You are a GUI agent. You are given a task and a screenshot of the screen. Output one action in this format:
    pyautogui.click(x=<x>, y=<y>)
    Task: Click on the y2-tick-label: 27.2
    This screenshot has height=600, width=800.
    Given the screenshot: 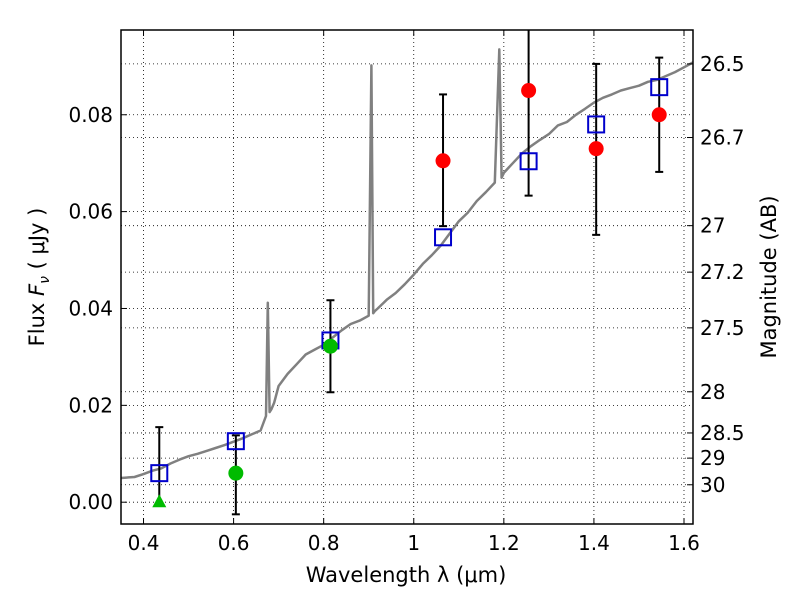 What is the action you would take?
    pyautogui.click(x=722, y=272)
    